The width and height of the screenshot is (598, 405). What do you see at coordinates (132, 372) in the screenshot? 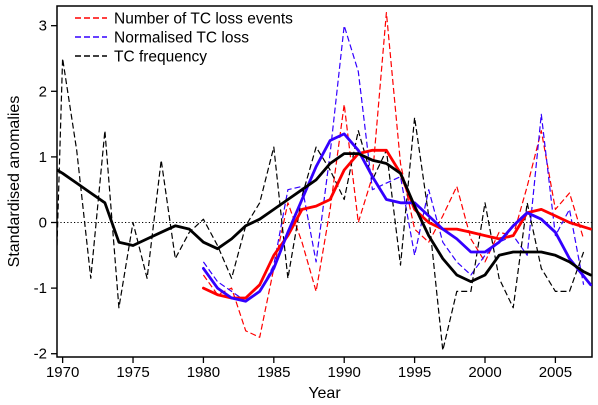
I see `x-tick-label: 1975` at bounding box center [132, 372].